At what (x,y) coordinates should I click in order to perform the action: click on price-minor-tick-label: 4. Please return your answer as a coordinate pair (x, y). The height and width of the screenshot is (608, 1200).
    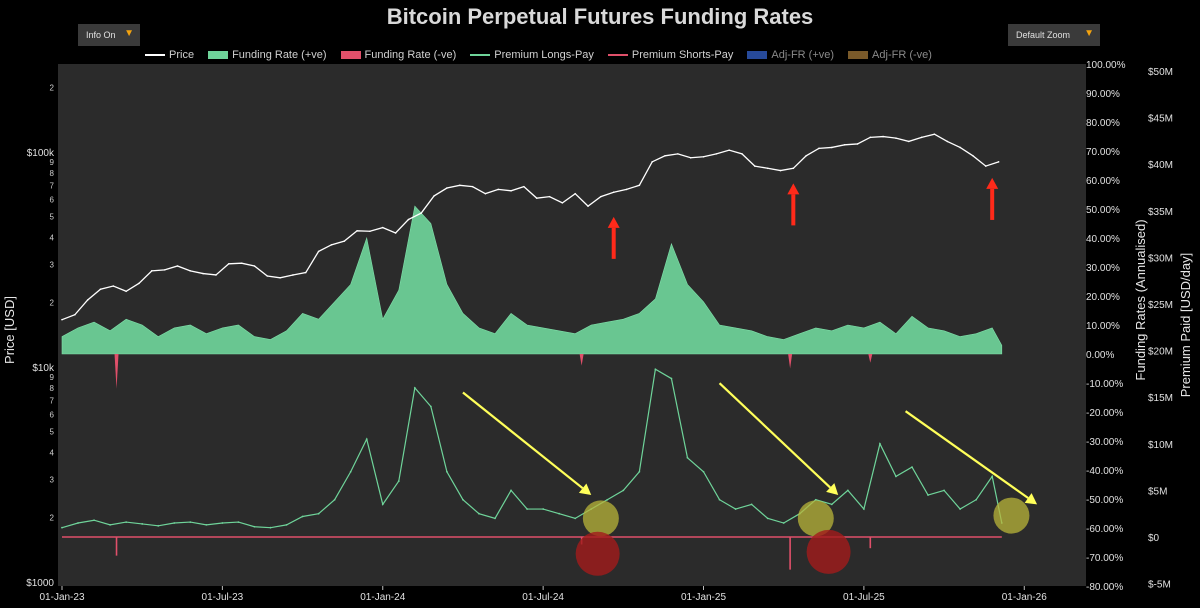
    Looking at the image, I should click on (52, 238).